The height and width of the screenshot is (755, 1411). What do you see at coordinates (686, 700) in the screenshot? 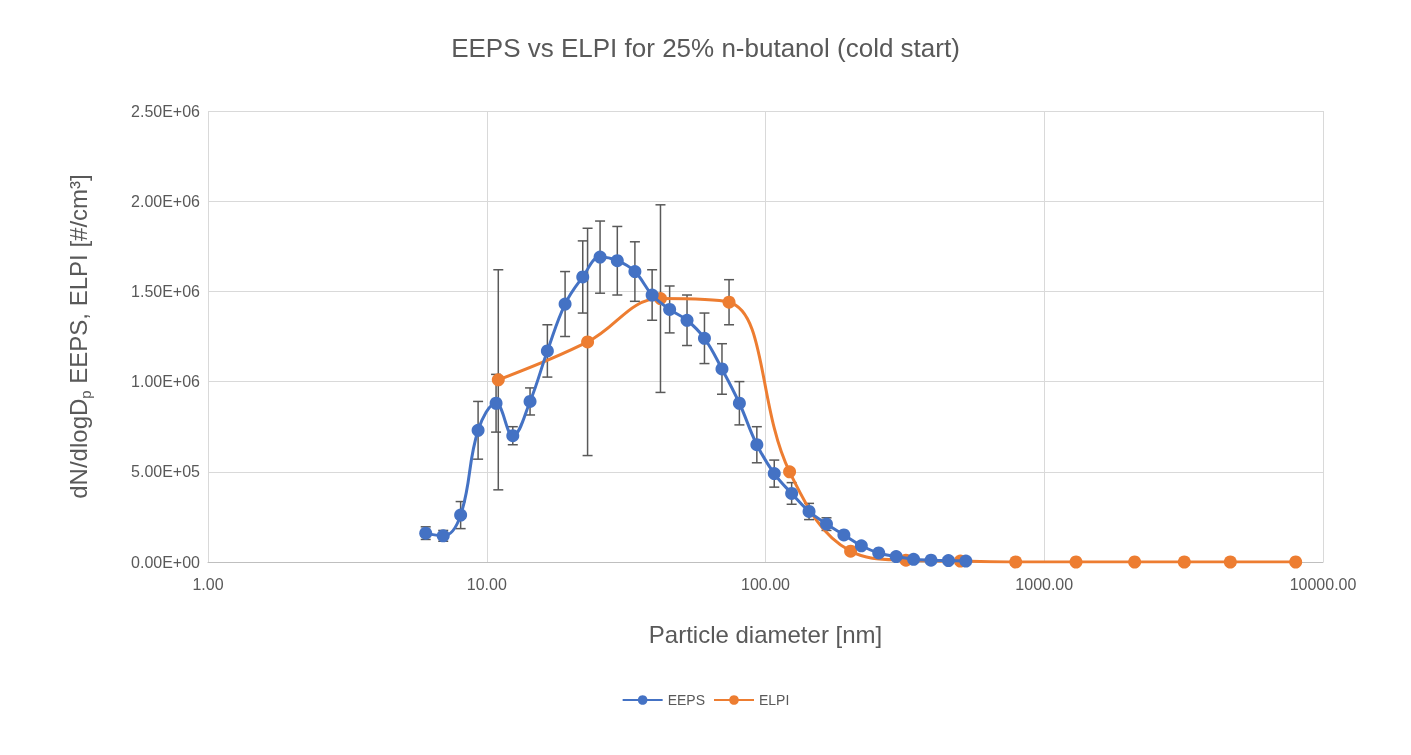
I see `legend-label: EEPS` at bounding box center [686, 700].